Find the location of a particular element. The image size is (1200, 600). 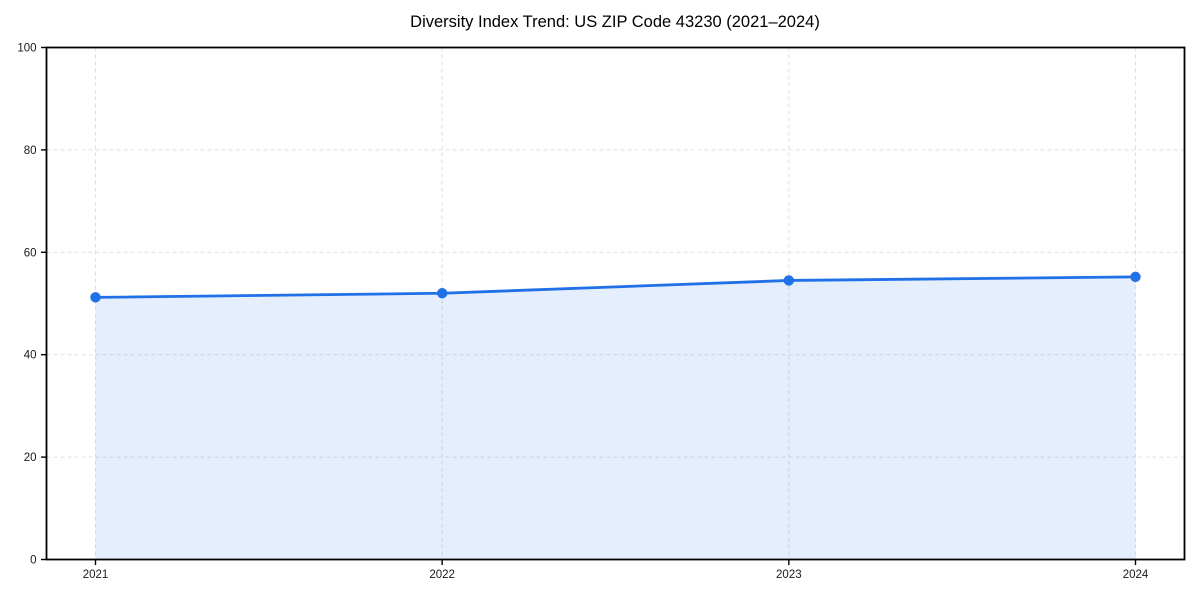

ytick-label-100: 100 is located at coordinates (26, 49).